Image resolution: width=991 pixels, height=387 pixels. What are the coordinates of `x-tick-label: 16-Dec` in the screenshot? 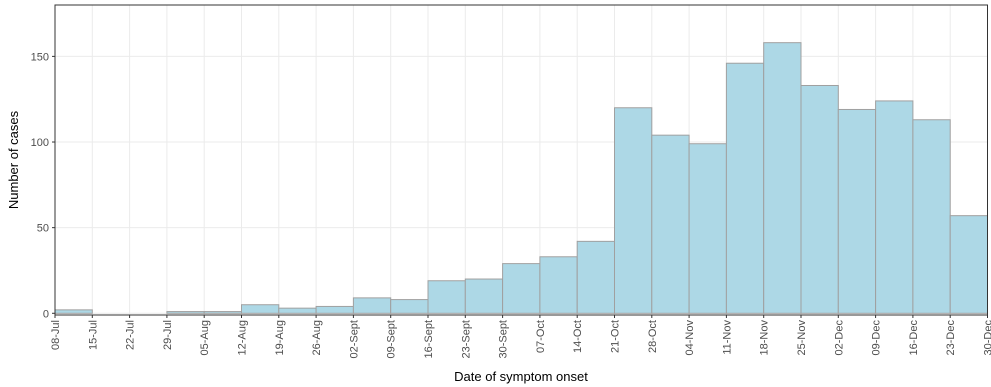 It's located at (914, 338).